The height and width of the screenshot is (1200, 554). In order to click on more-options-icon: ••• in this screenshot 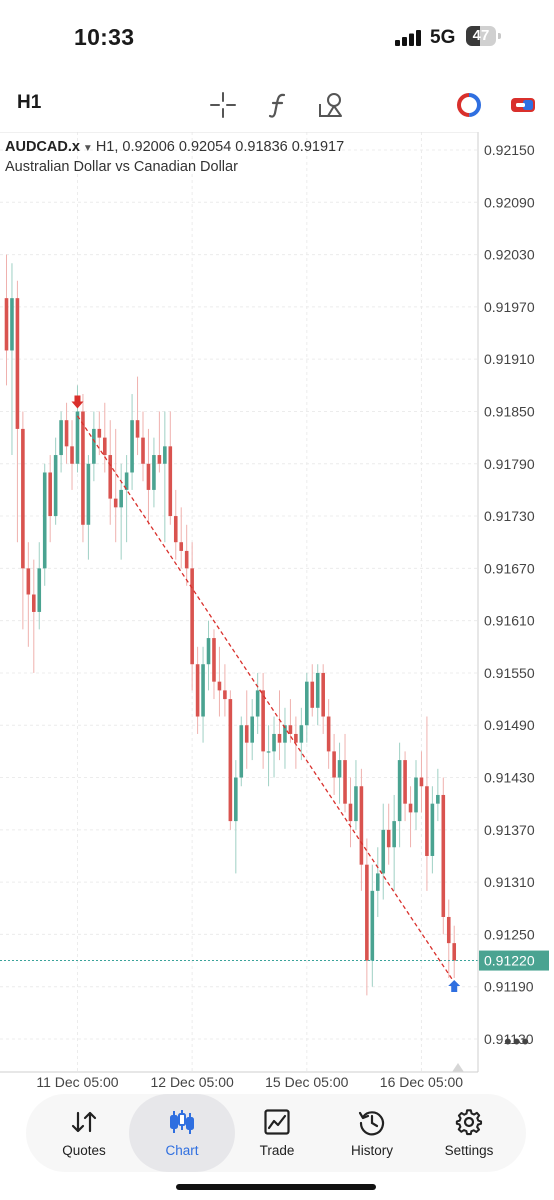, I will do `click(517, 1041)`.